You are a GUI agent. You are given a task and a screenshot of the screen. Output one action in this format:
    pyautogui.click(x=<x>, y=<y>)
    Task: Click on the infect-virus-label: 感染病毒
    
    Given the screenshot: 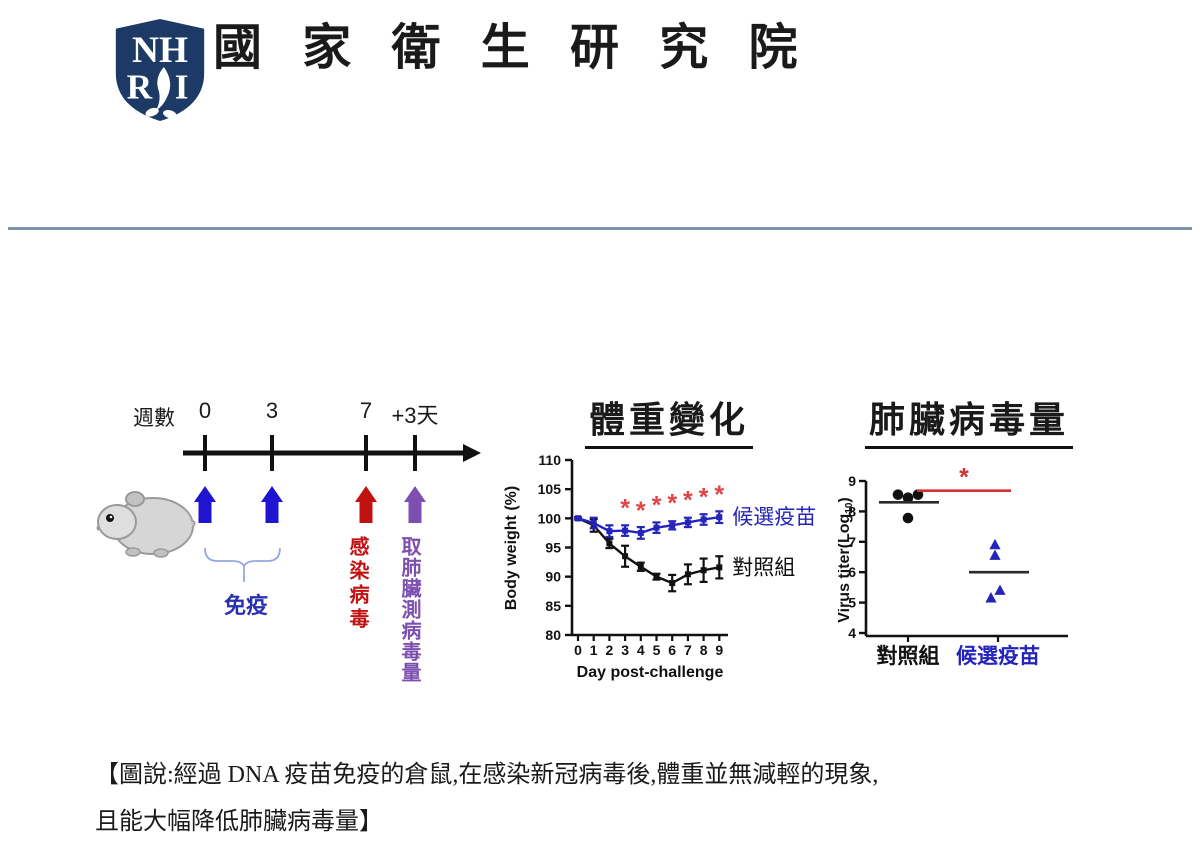 What is the action you would take?
    pyautogui.click(x=357, y=584)
    